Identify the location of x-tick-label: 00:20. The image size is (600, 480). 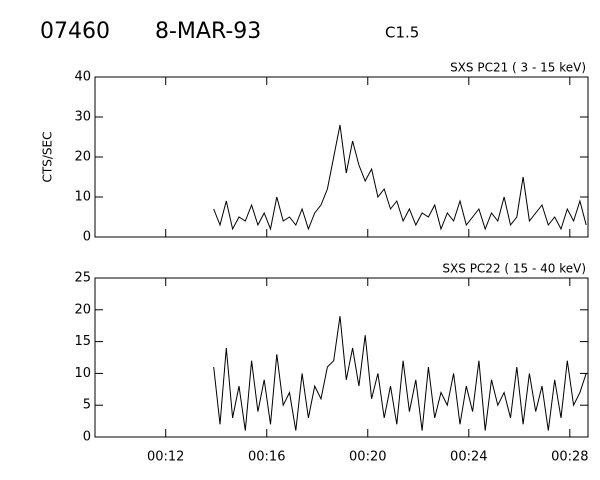
(367, 457).